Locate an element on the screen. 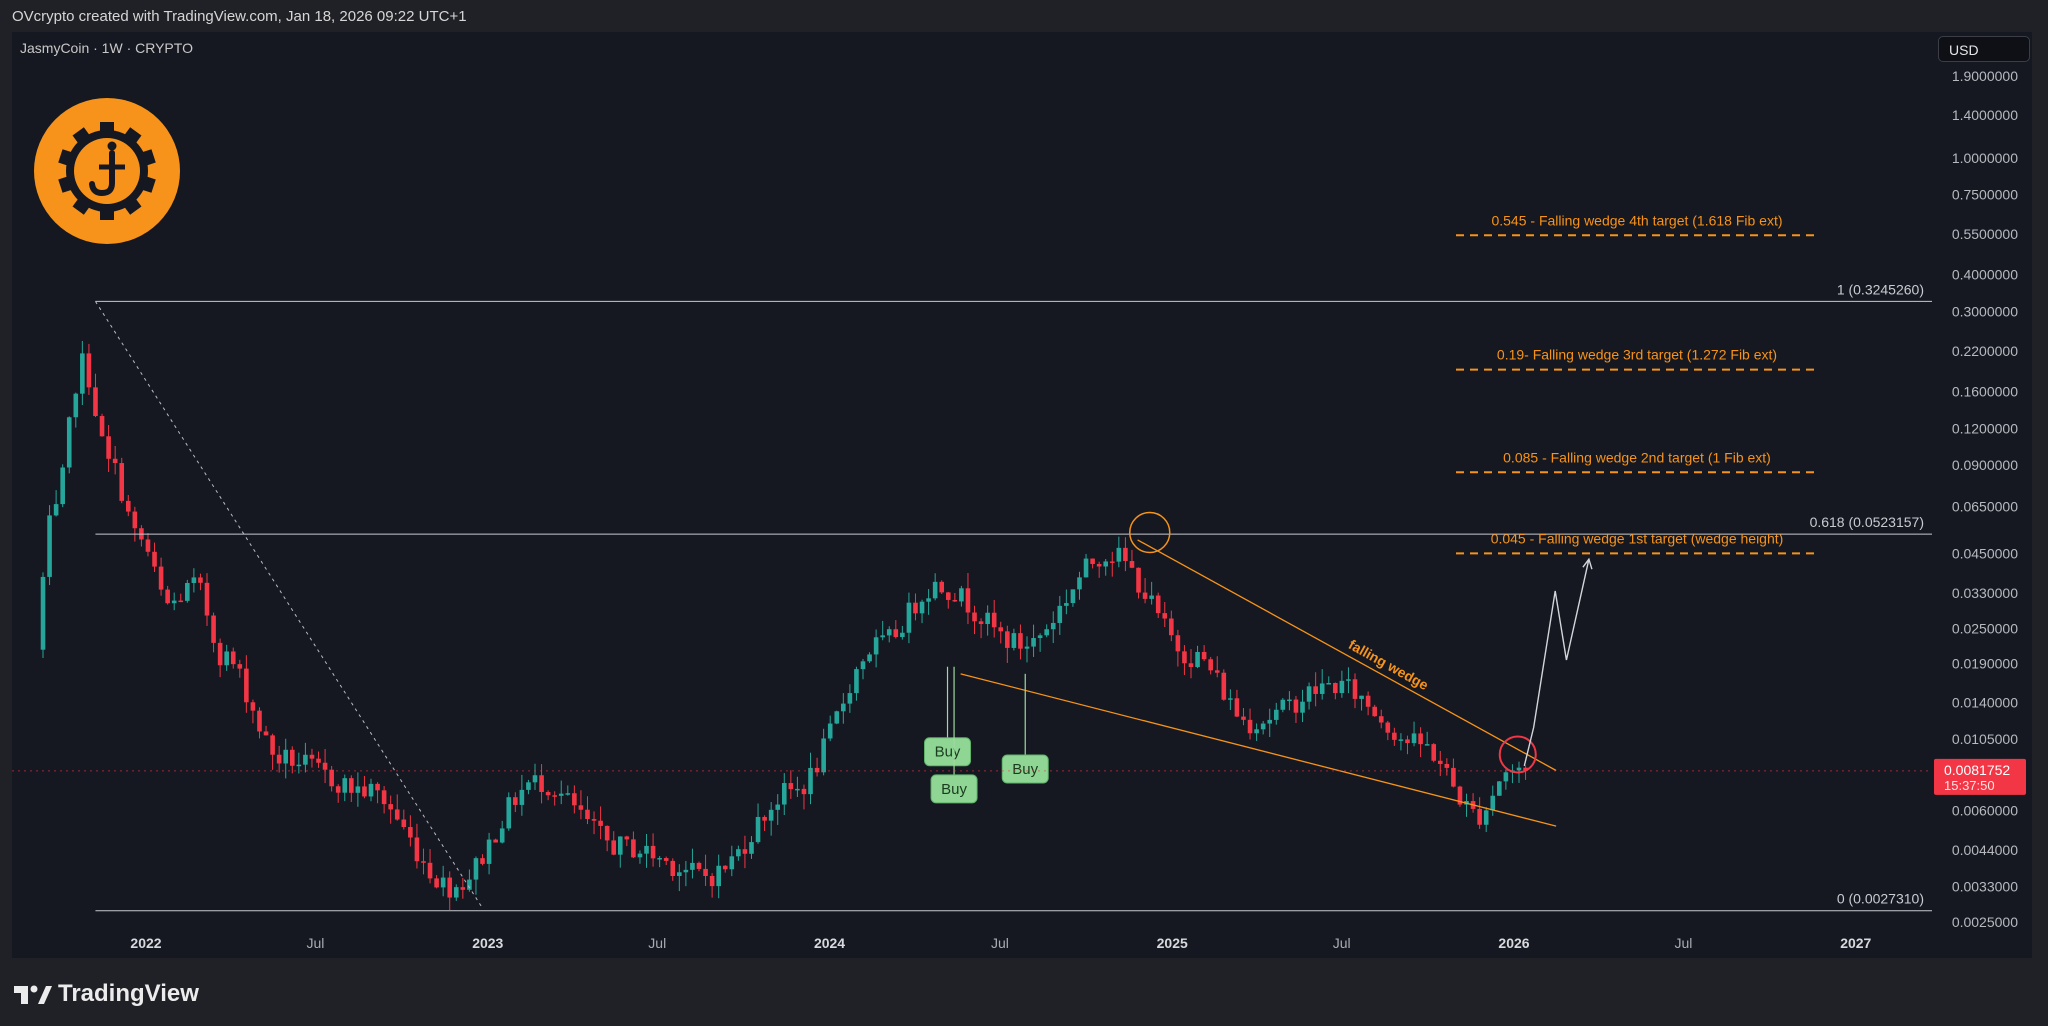 Image resolution: width=2048 pixels, height=1026 pixels. peak-highlight-circle is located at coordinates (1150, 532).